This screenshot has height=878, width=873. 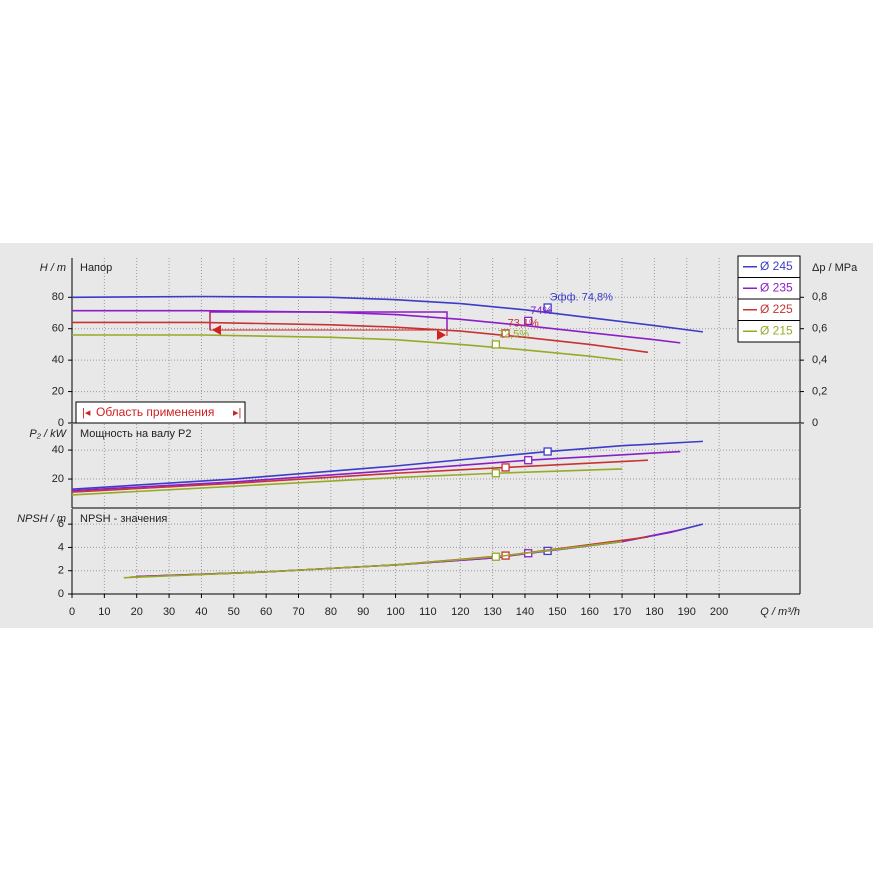 What do you see at coordinates (169, 612) in the screenshot?
I see `x-tick-label: 30` at bounding box center [169, 612].